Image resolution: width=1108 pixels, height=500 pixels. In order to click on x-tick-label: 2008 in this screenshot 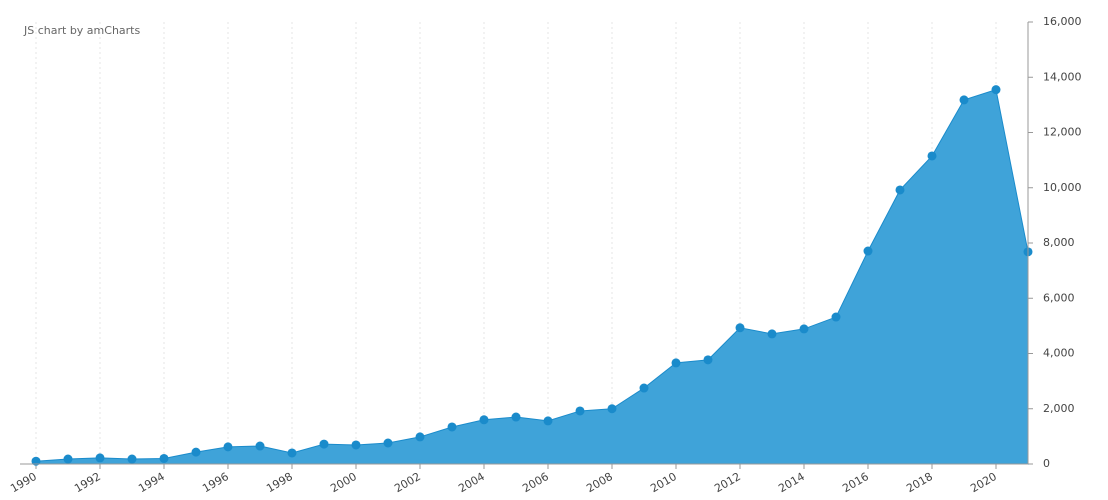, I will do `click(599, 482)`.